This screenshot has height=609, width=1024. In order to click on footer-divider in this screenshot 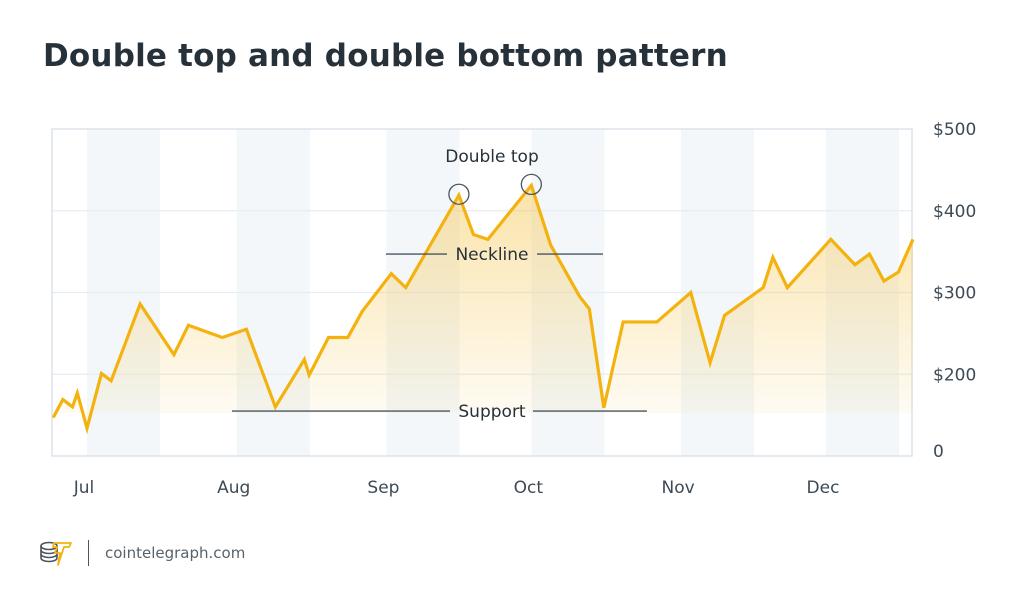, I will do `click(88, 553)`.